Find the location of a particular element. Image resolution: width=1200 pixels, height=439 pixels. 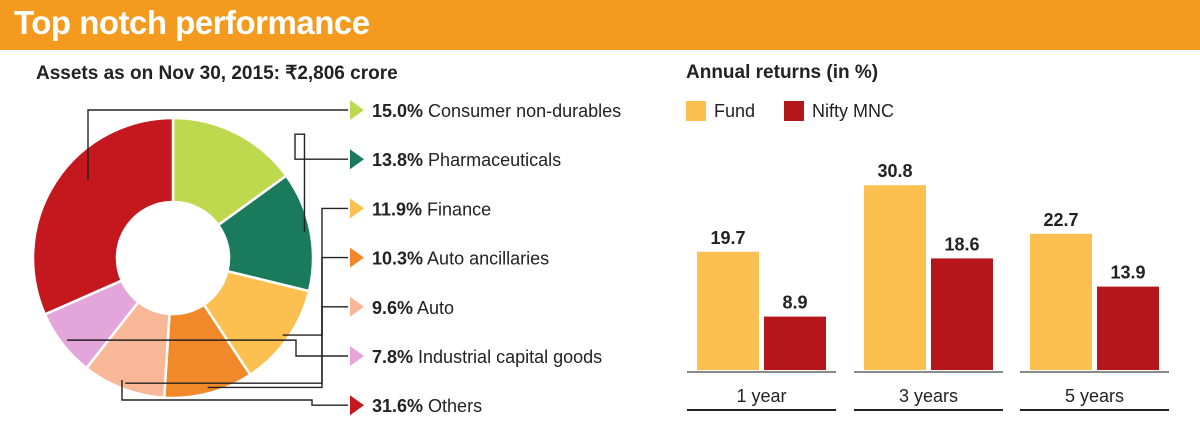

leader-line-industrial-capital-goods is located at coordinates (207, 348).